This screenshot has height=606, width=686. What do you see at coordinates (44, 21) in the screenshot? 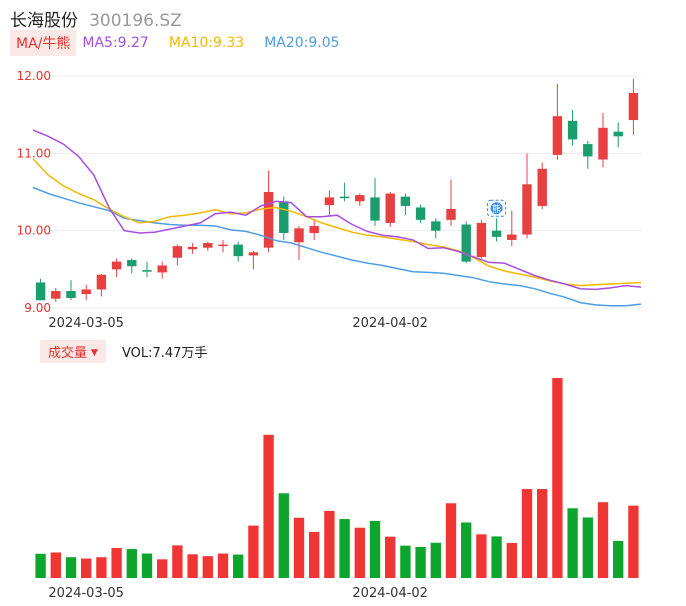
I see `stock-name: 长海股份` at bounding box center [44, 21].